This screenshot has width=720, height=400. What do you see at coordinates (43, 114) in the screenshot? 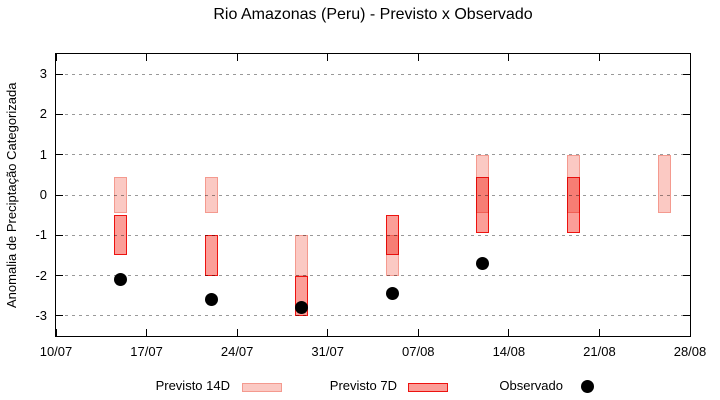
I see `y-tick-label: 2` at bounding box center [43, 114].